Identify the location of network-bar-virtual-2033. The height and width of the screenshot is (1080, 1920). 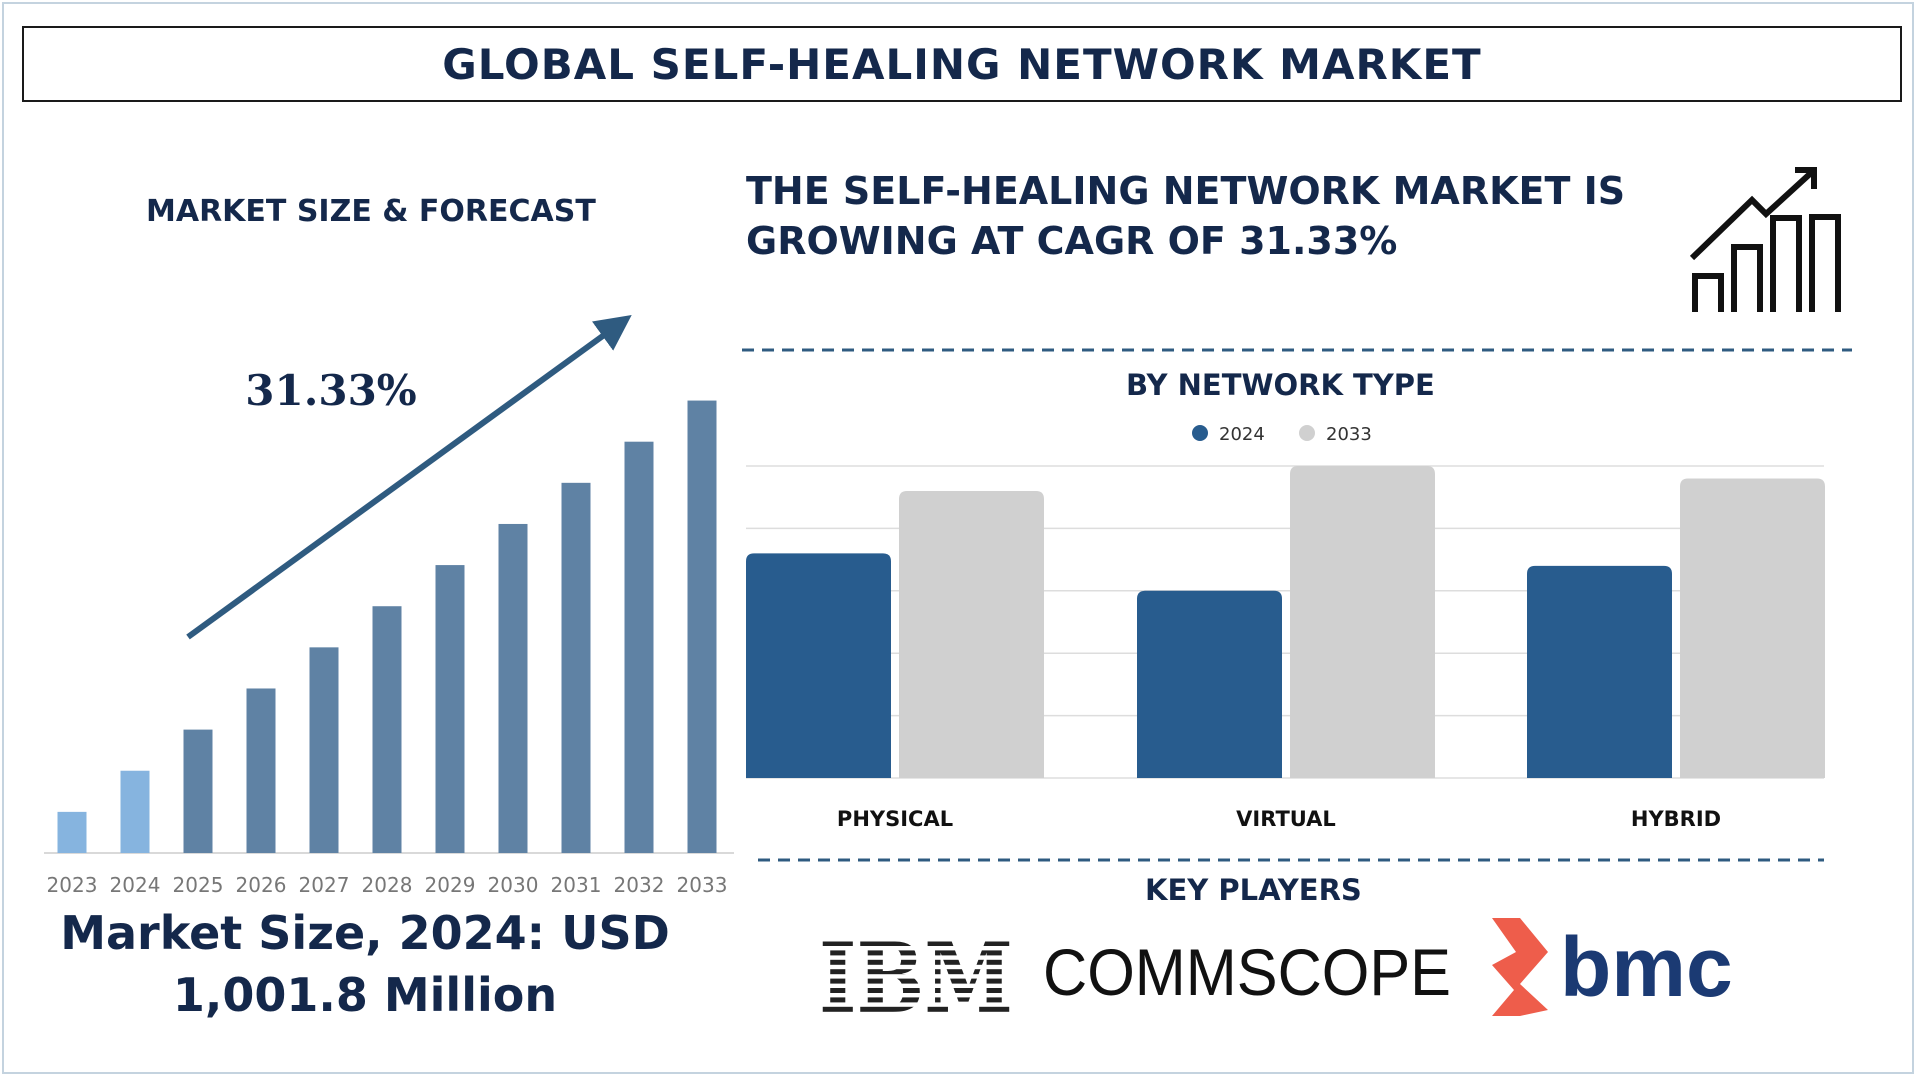
(1362, 622).